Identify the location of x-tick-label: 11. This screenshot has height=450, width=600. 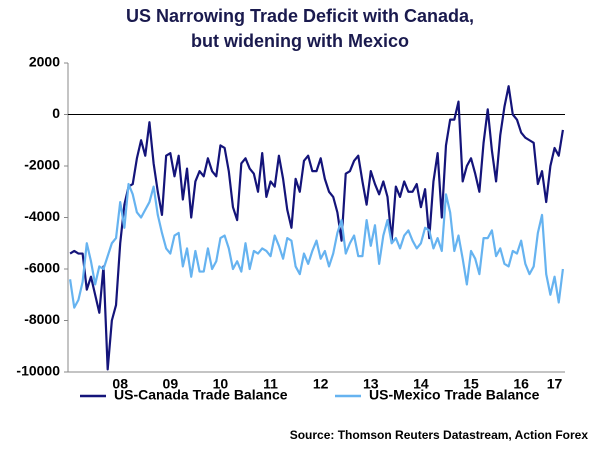
(270, 384).